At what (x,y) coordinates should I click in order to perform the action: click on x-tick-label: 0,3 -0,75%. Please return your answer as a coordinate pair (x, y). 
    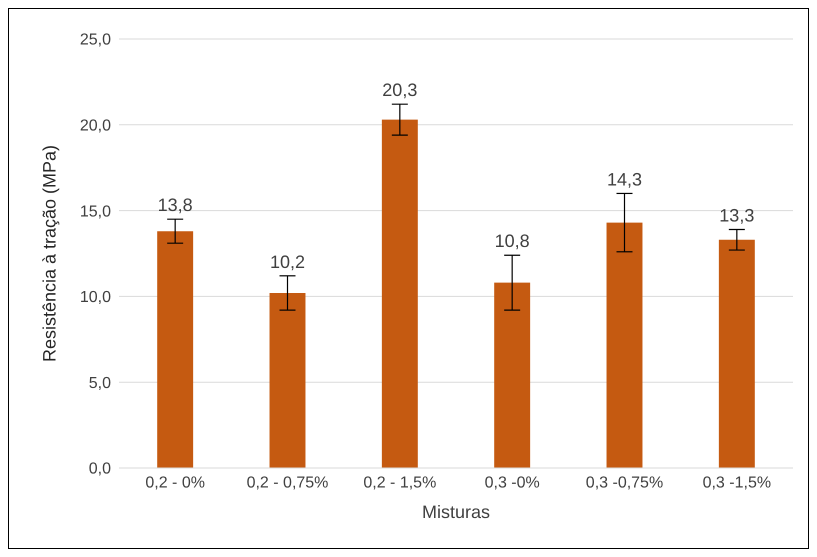
    Looking at the image, I should click on (625, 483).